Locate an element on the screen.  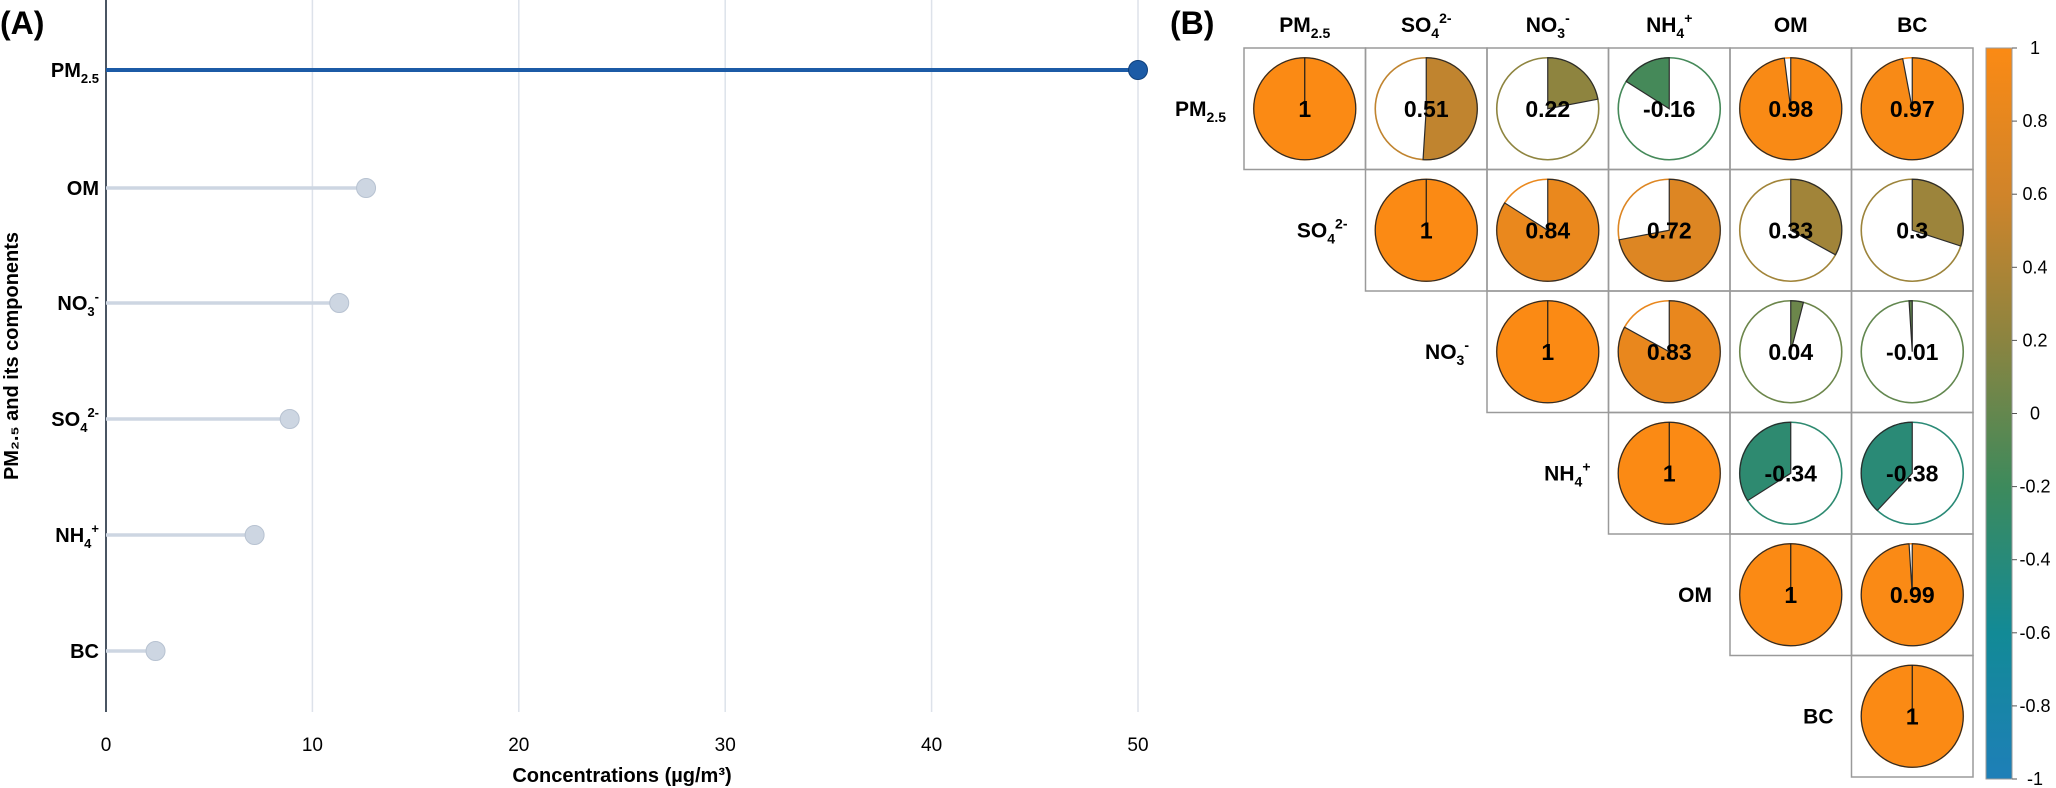
correlation-cell: 0.22 is located at coordinates (1548, 109).